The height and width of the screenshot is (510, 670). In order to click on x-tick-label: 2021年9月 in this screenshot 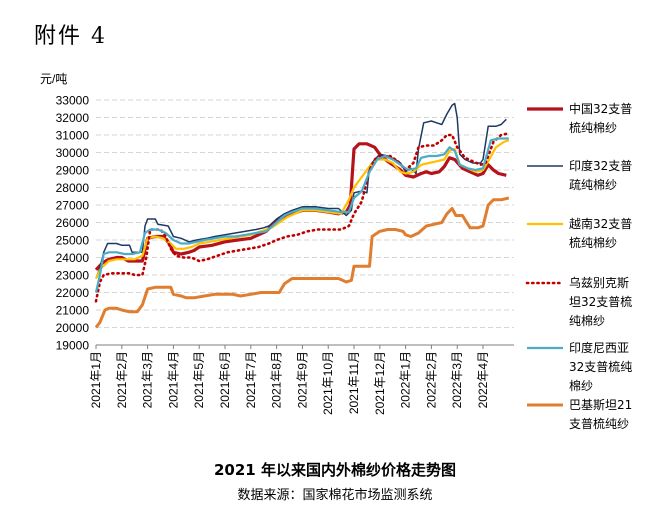, I will do `click(302, 379)`.